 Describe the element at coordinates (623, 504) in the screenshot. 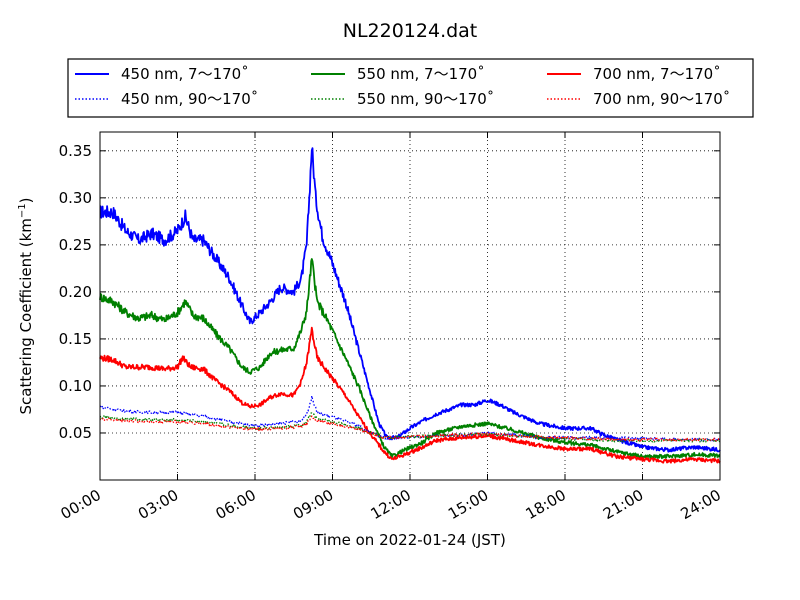

I see `x-tick-label: 21:00` at that location.